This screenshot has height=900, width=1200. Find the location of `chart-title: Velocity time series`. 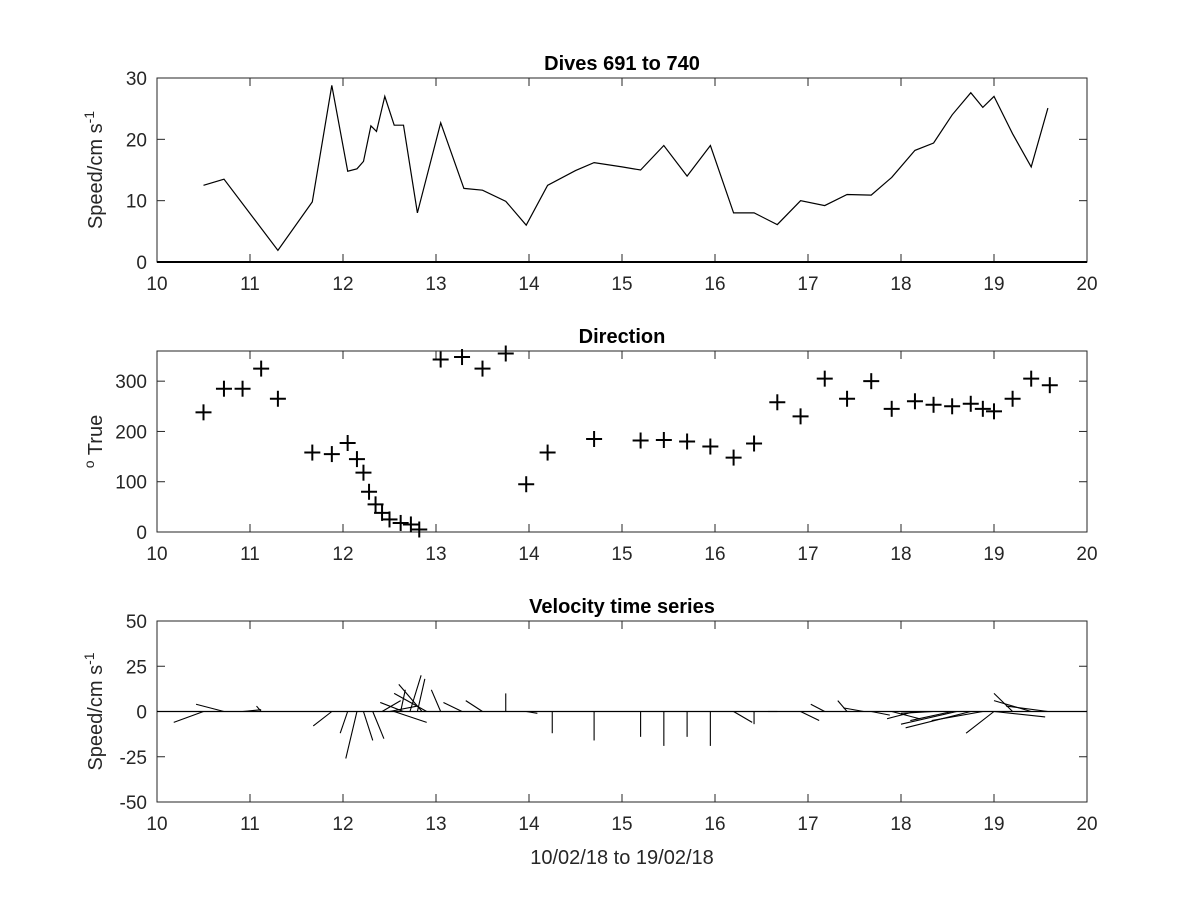

chart-title: Velocity time series is located at coordinates (622, 607).